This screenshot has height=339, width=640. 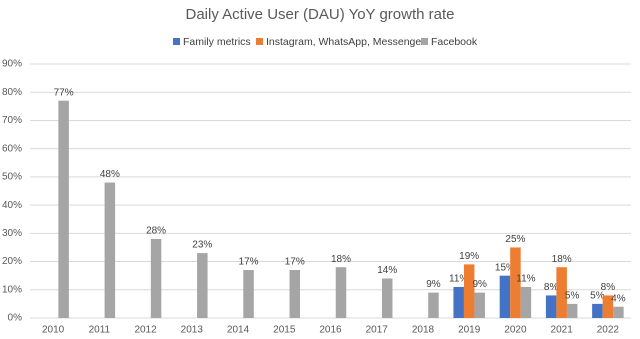 What do you see at coordinates (562, 330) in the screenshot?
I see `x-tick-label: 2021` at bounding box center [562, 330].